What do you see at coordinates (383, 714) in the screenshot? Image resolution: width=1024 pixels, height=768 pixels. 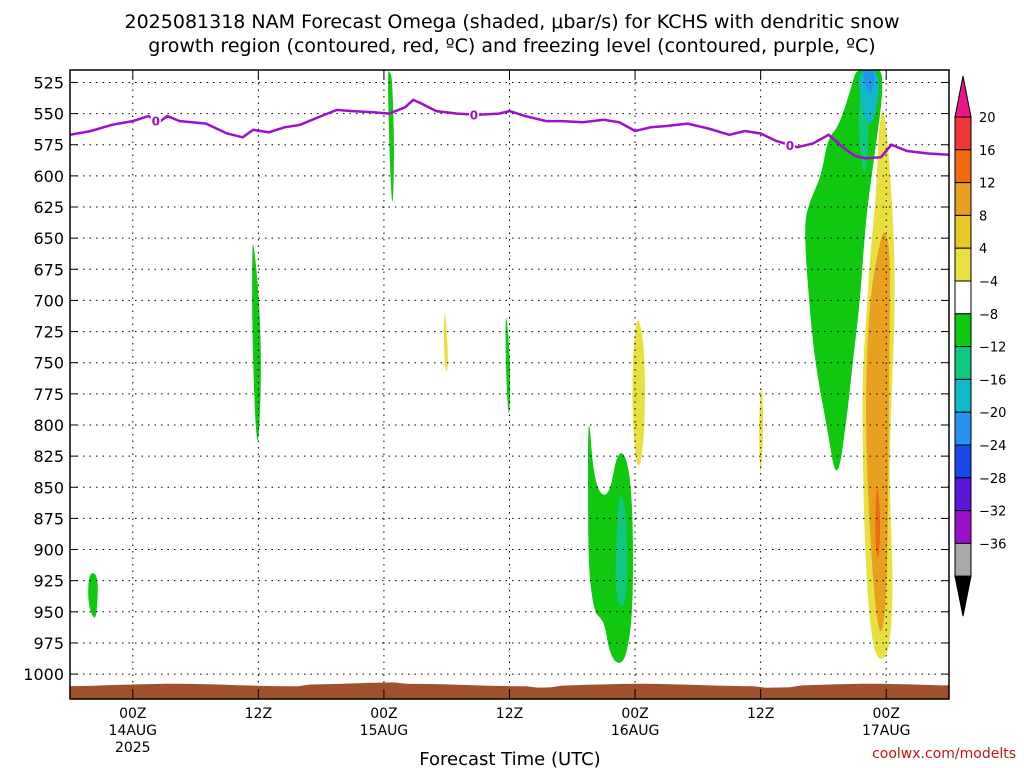 I see `x-tick-label-2-0: 00Z` at bounding box center [383, 714].